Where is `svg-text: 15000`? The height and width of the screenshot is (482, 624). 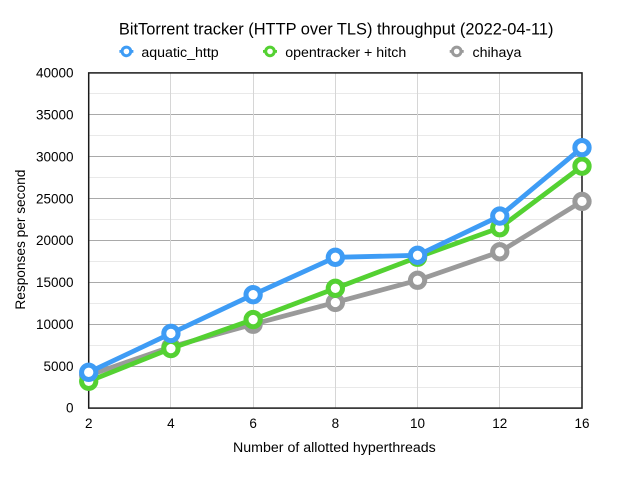 svg-text: 15000 is located at coordinates (55, 282).